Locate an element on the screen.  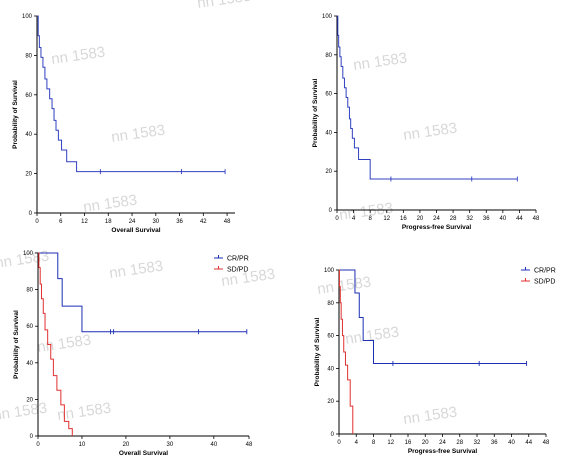
x-tick-label: 10 is located at coordinates (82, 445).